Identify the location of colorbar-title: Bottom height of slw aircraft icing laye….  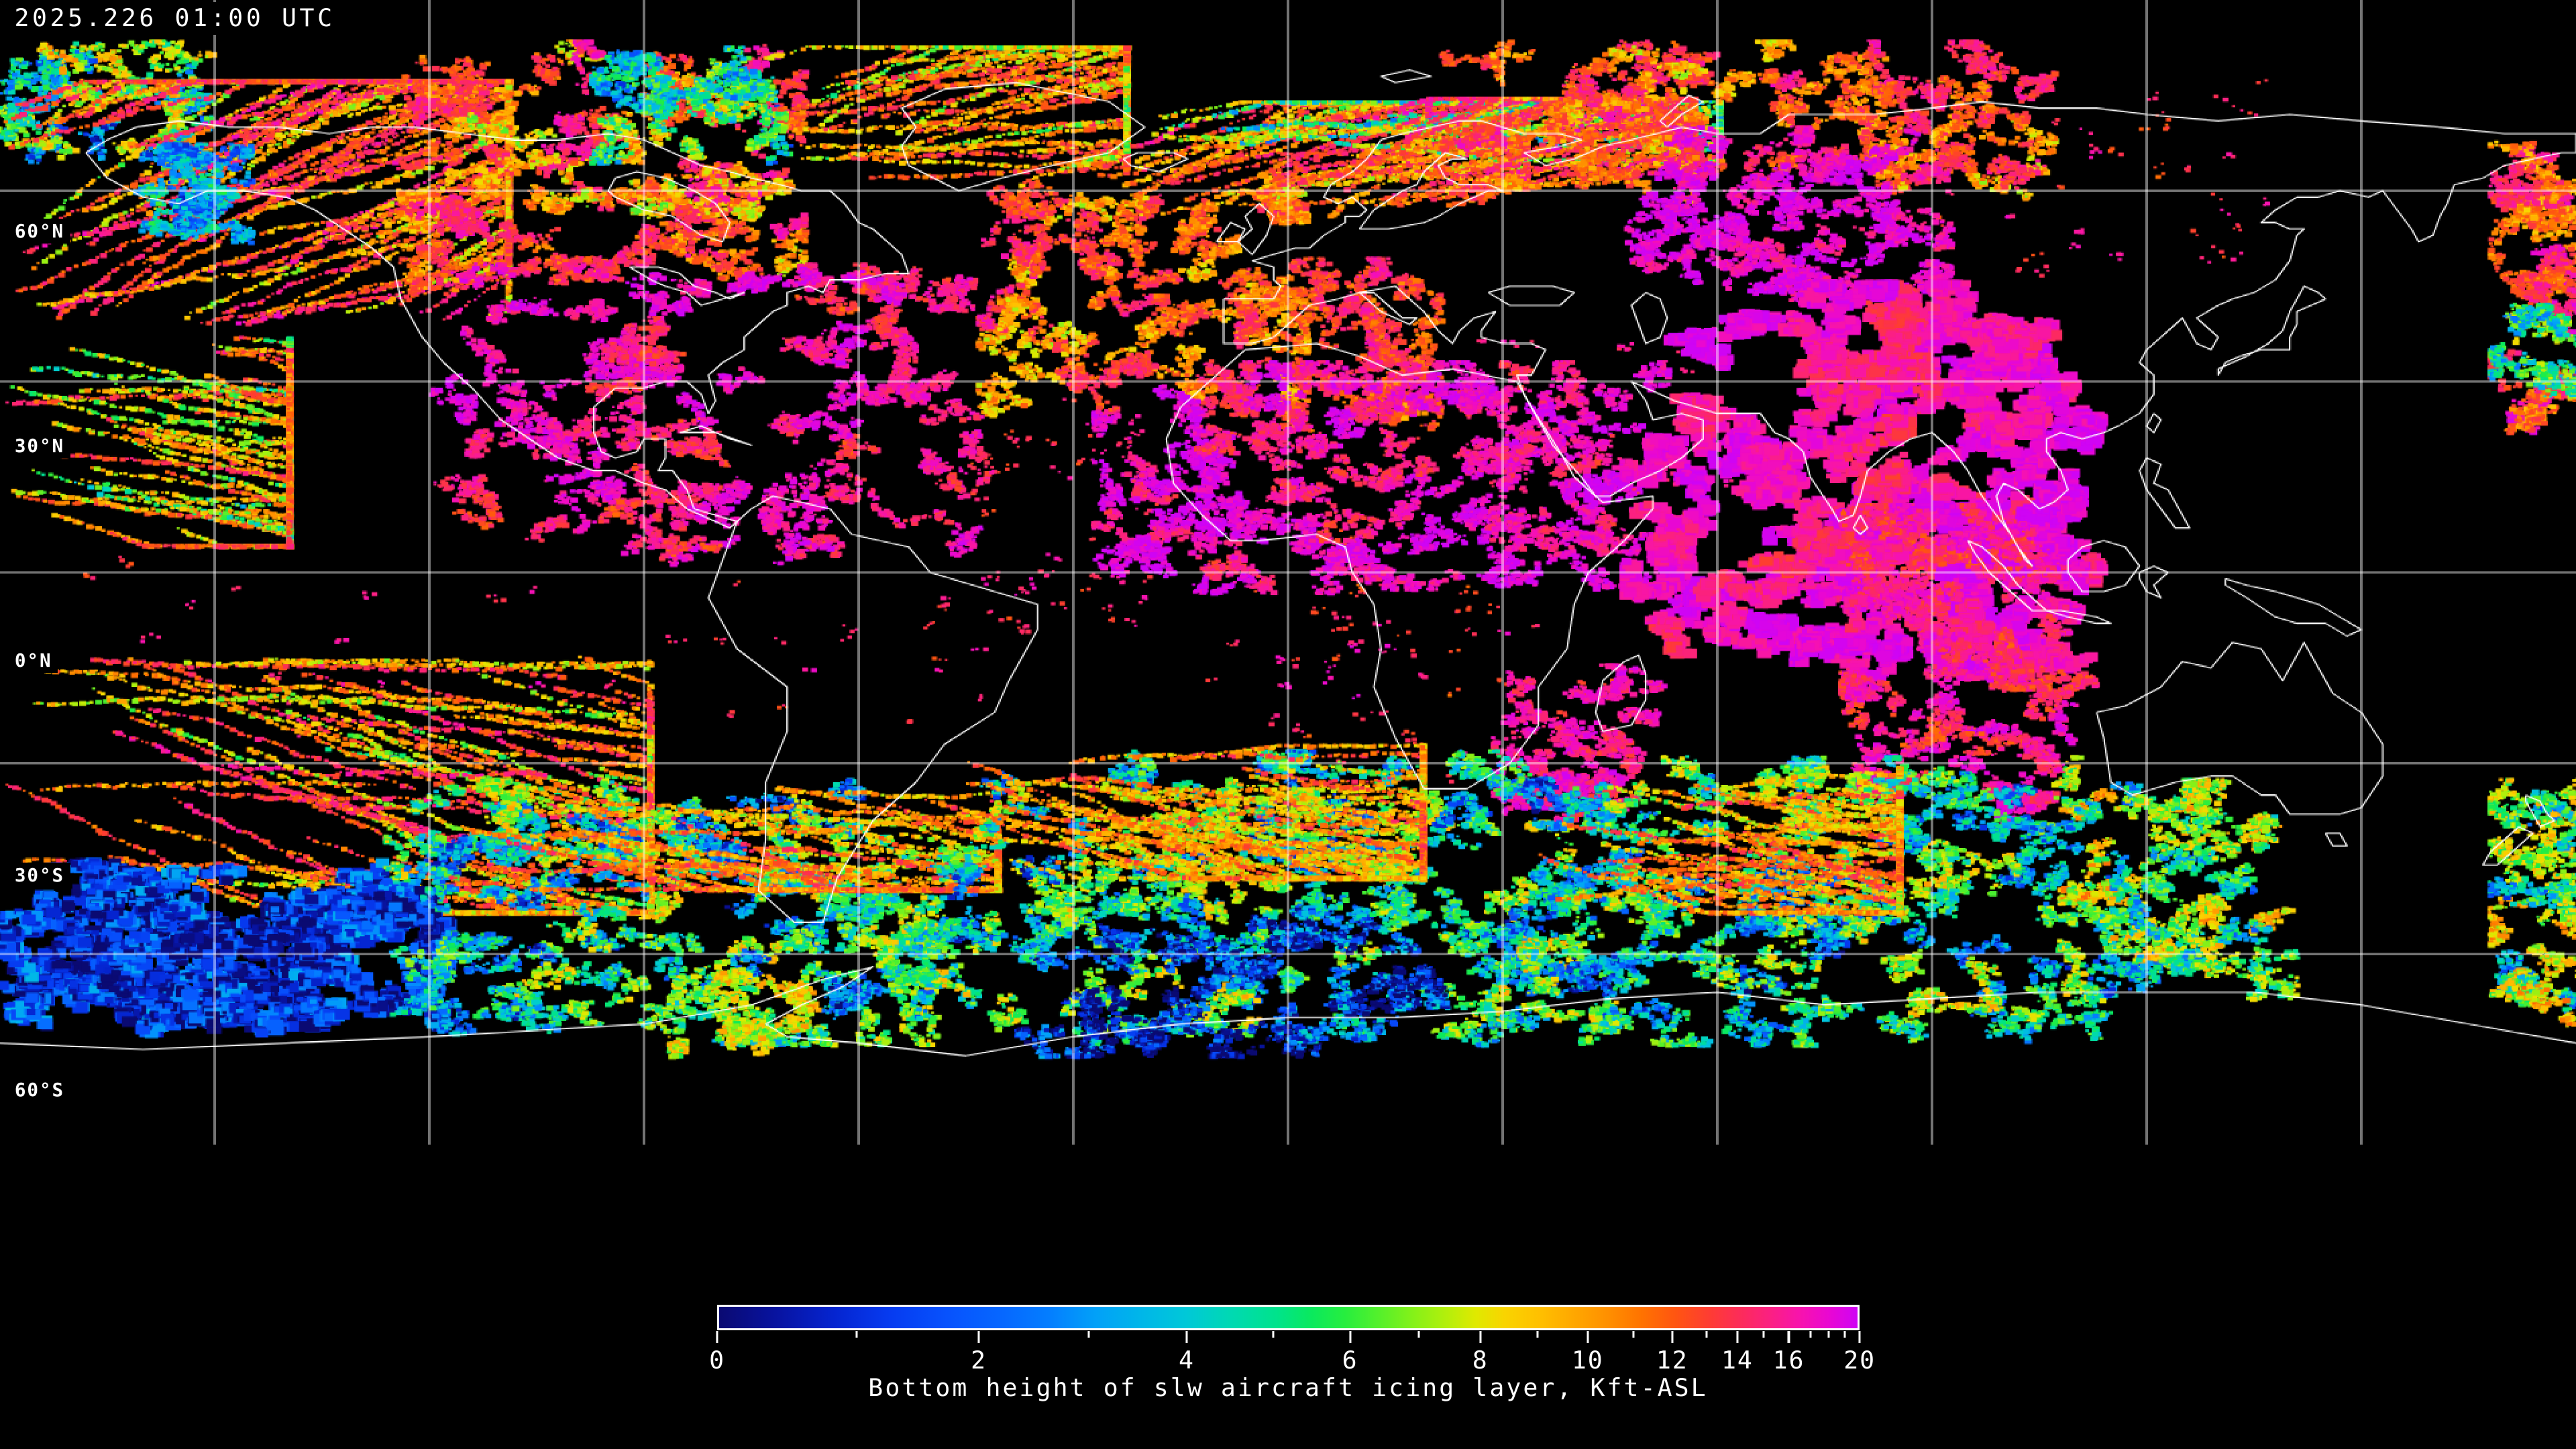
(1288, 1387).